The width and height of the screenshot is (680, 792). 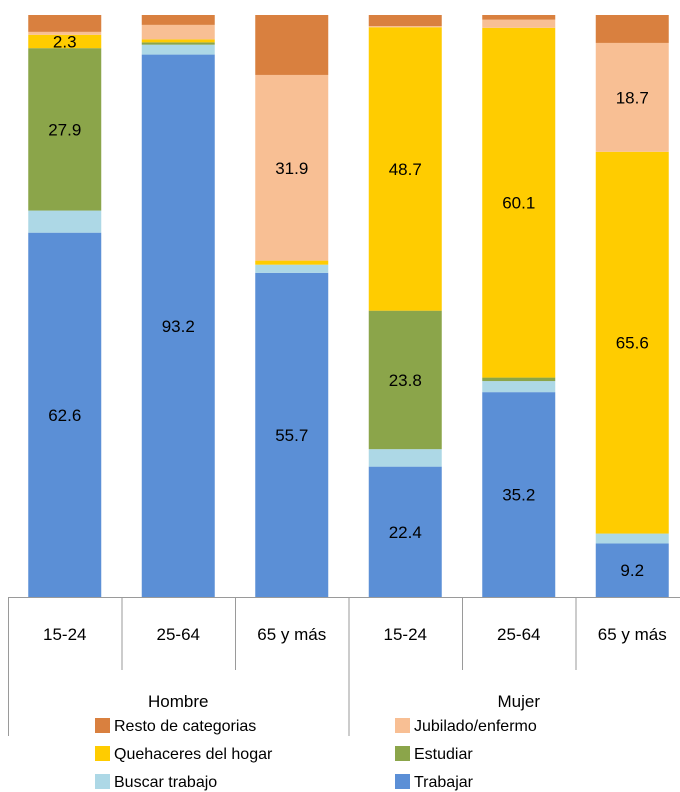 I want to click on category-label-4: 15-24, so click(x=405, y=634).